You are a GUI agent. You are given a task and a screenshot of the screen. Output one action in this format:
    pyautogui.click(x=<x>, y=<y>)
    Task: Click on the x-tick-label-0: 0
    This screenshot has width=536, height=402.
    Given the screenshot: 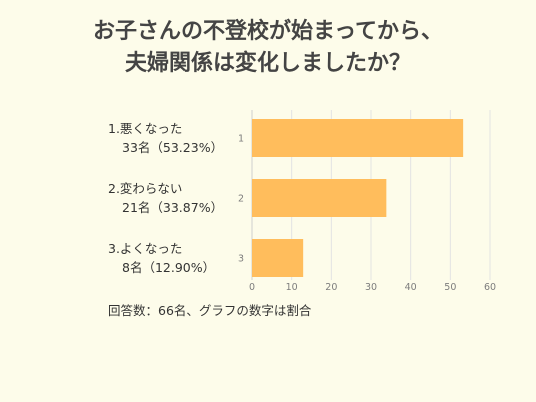 What is the action you would take?
    pyautogui.click(x=252, y=287)
    